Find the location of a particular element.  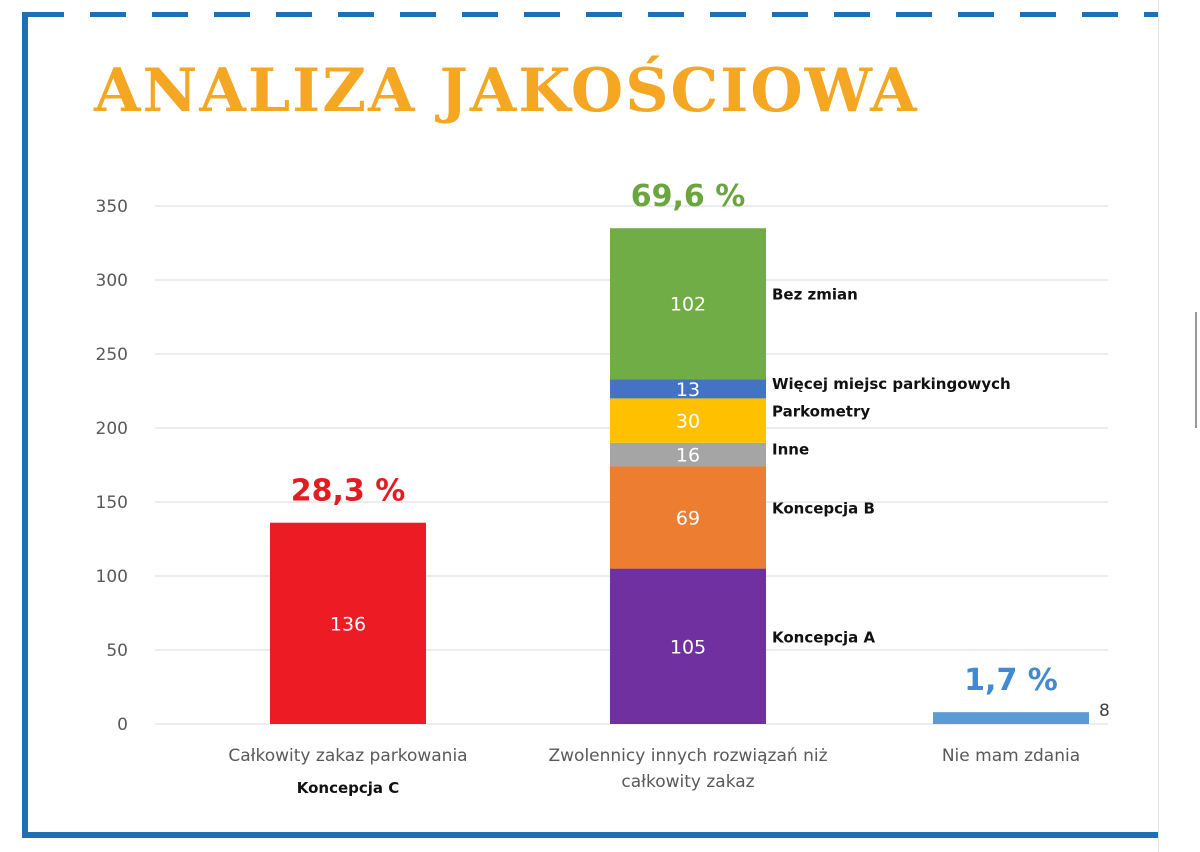

bar-value-label: 69 is located at coordinates (688, 519).